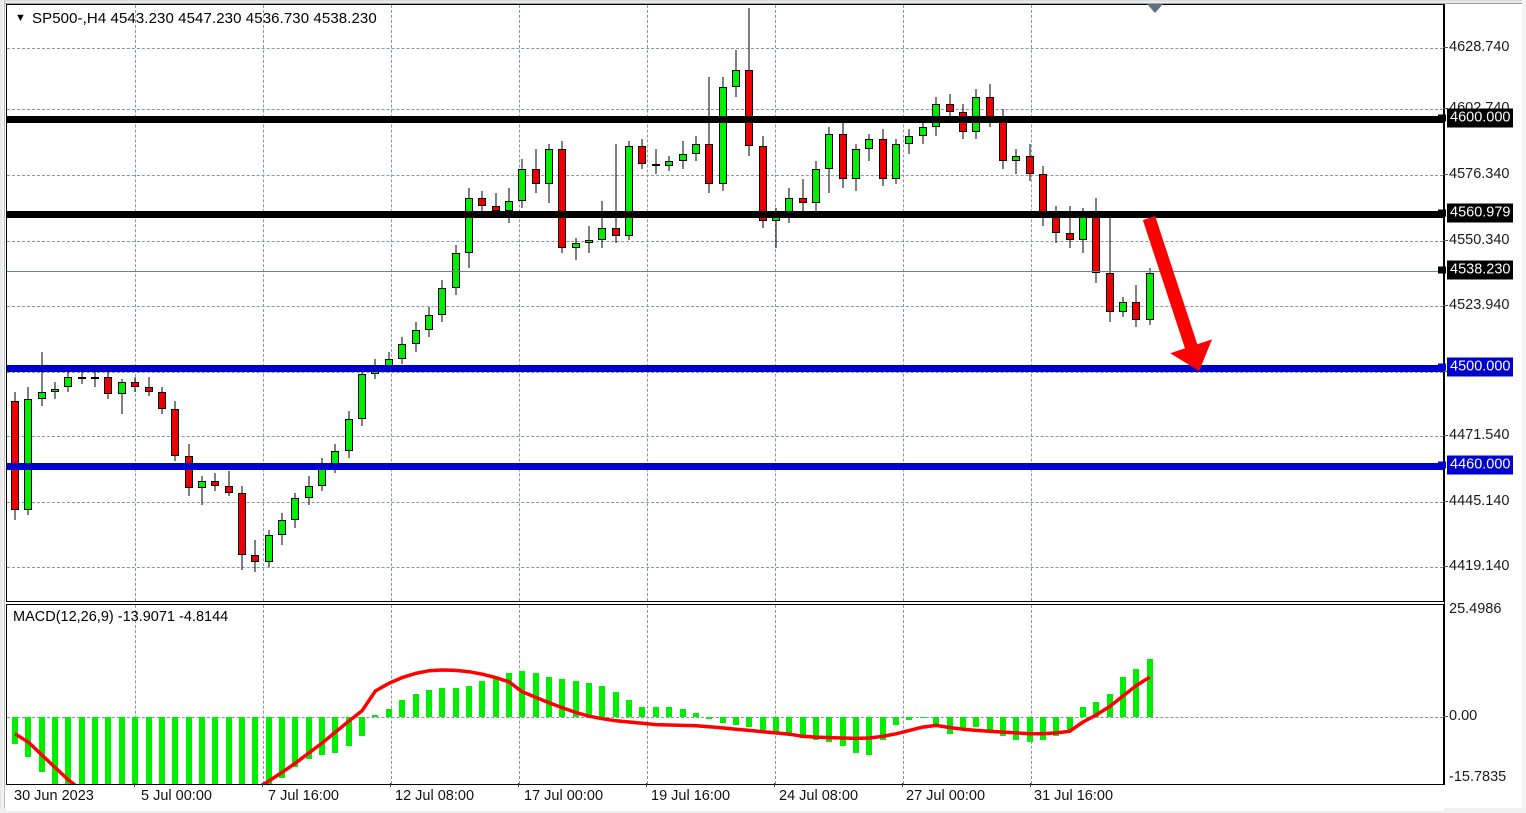 This screenshot has height=813, width=1526. I want to click on price-axis-tick: 4419.140, so click(1476, 566).